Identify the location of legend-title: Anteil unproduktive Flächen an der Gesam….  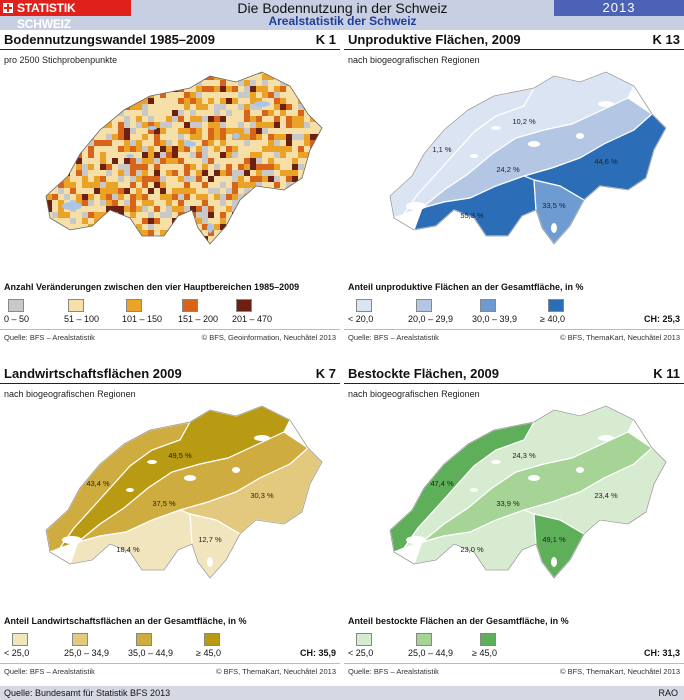
(466, 287).